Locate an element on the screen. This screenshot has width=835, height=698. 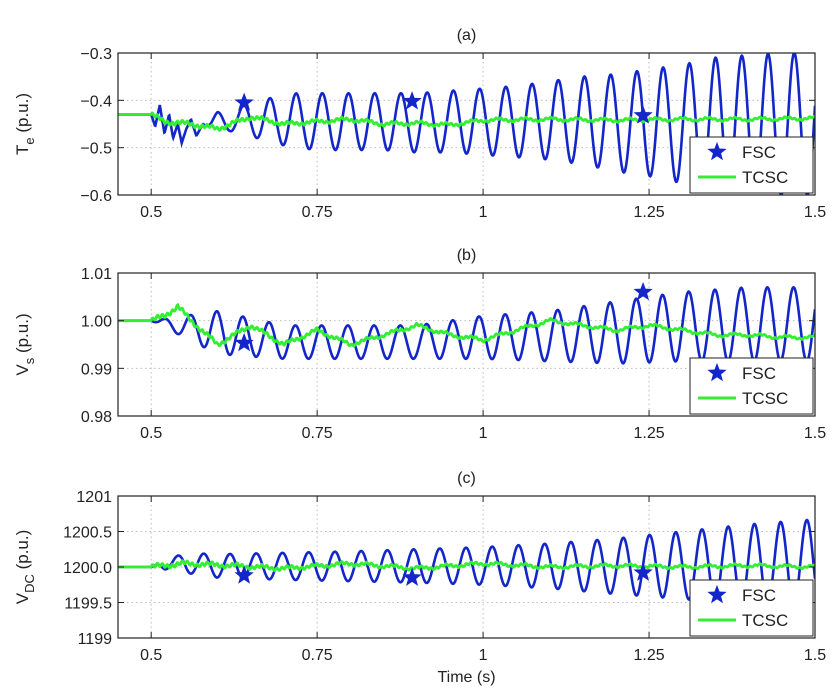
y-tick-label: 0.98 is located at coordinates (96, 417).